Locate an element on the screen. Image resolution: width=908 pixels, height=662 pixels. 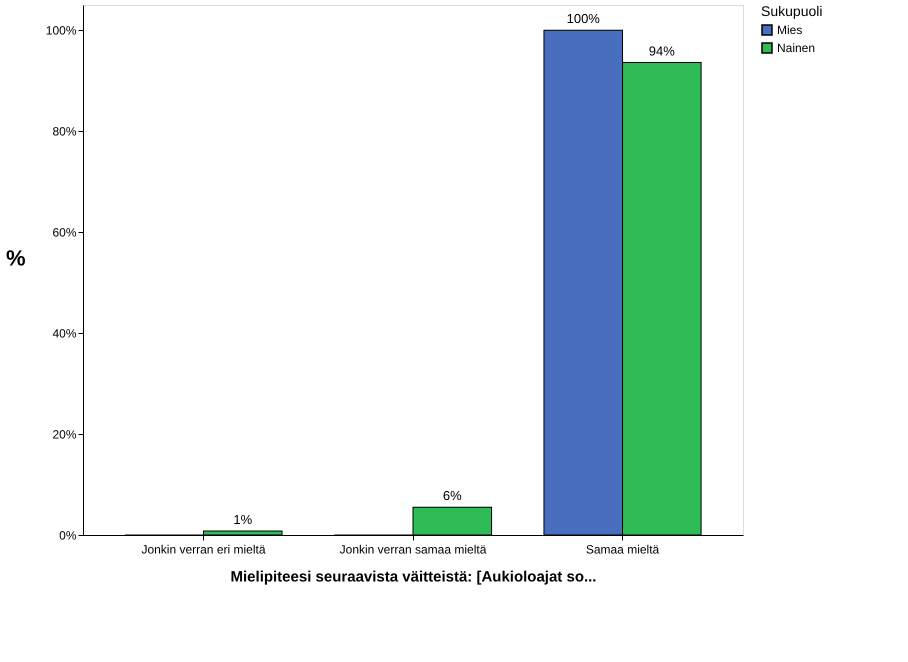
y-tick-label: 60% is located at coordinates (64, 233).